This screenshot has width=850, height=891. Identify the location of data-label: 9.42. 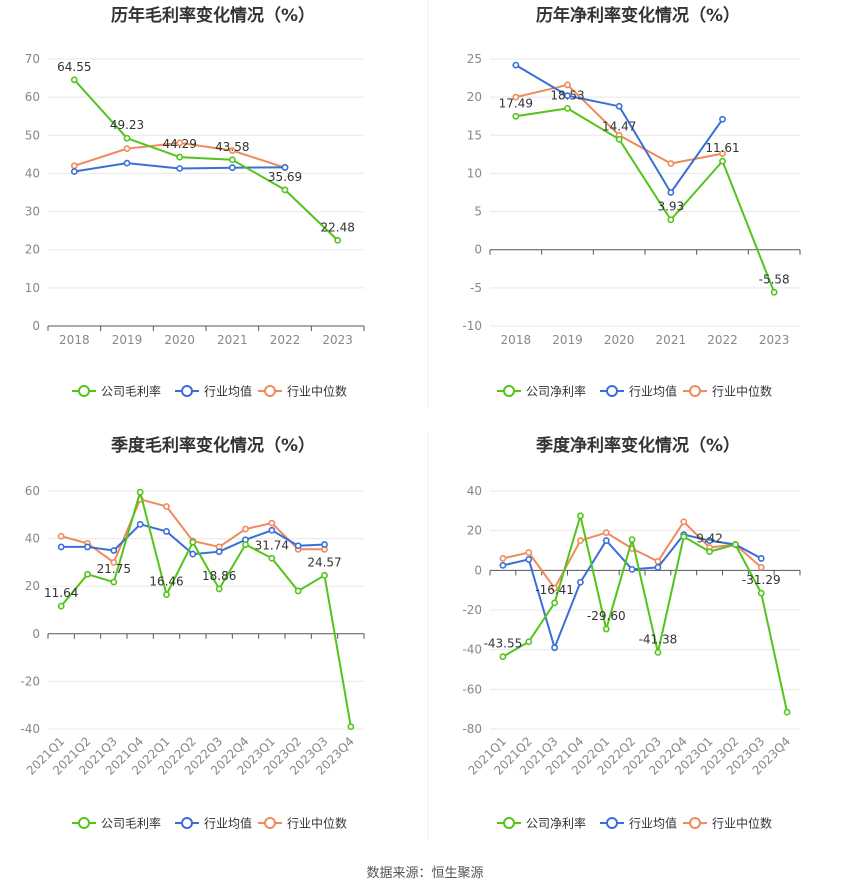
(709, 539).